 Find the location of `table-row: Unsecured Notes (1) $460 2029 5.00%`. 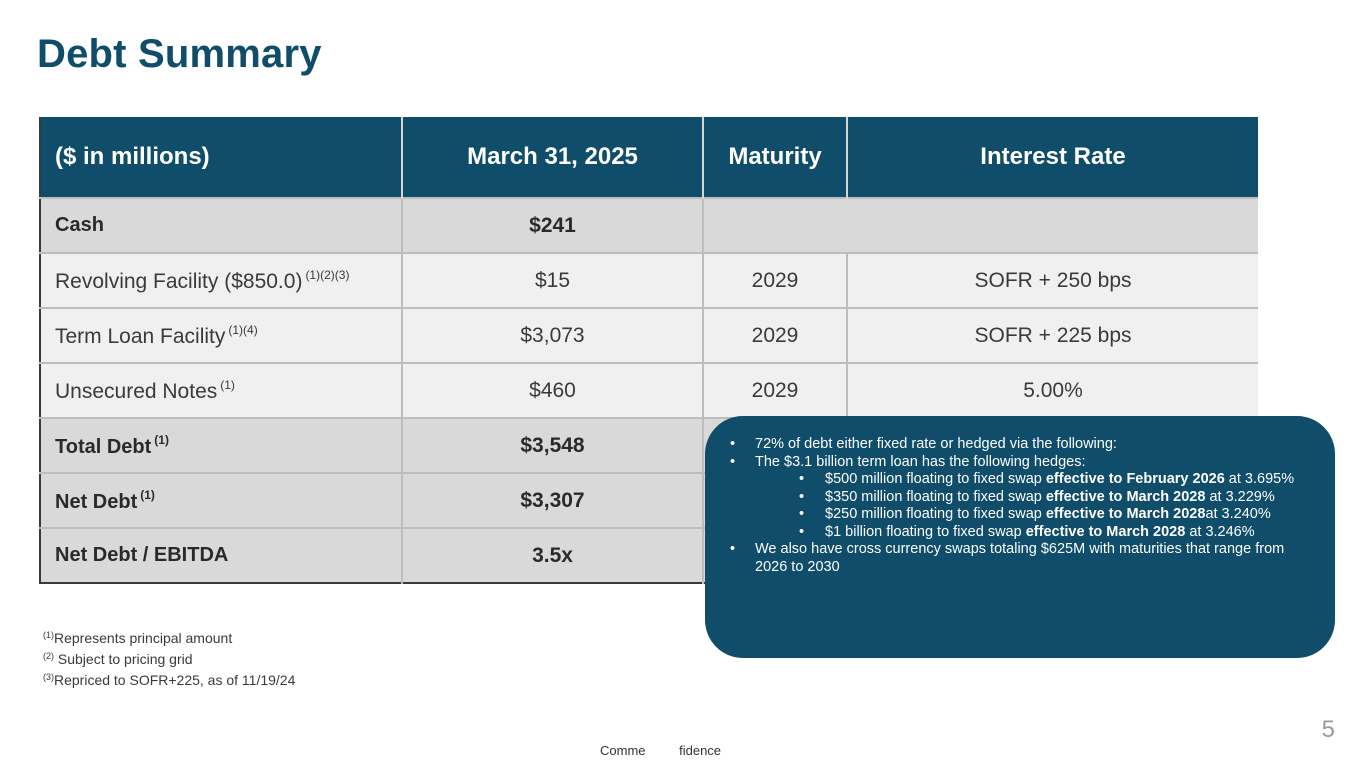

table-row: Unsecured Notes (1) $460 2029 5.00% is located at coordinates (649, 390).